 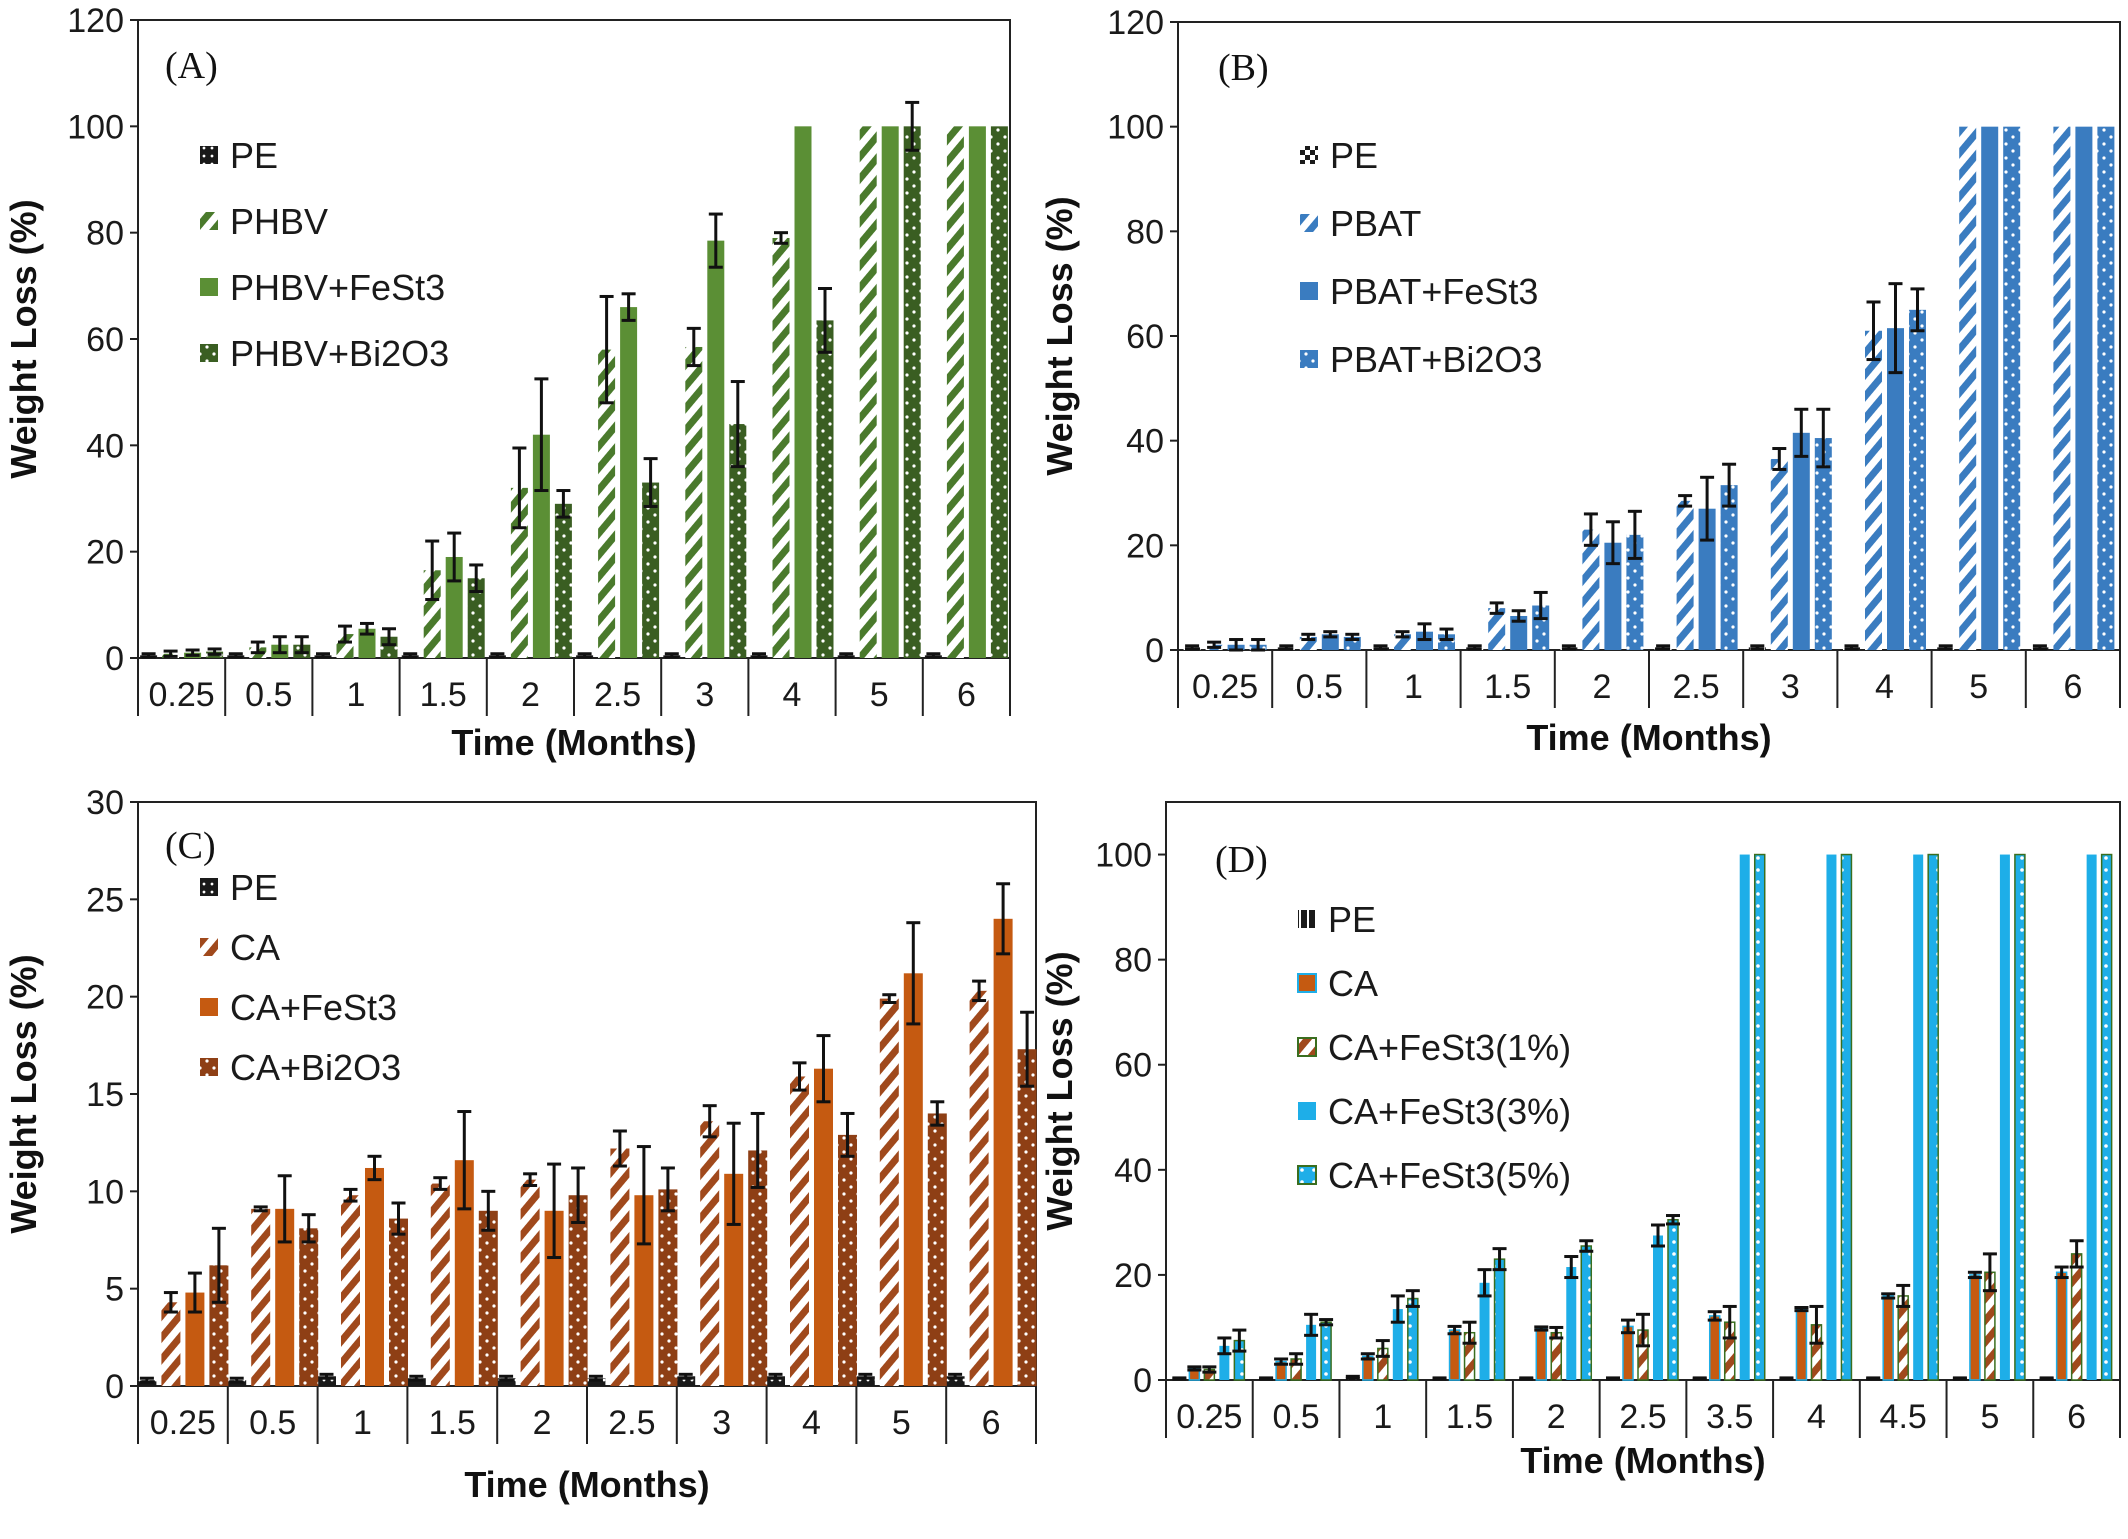 What do you see at coordinates (261, 1297) in the screenshot?
I see `bar-CA-0.5` at bounding box center [261, 1297].